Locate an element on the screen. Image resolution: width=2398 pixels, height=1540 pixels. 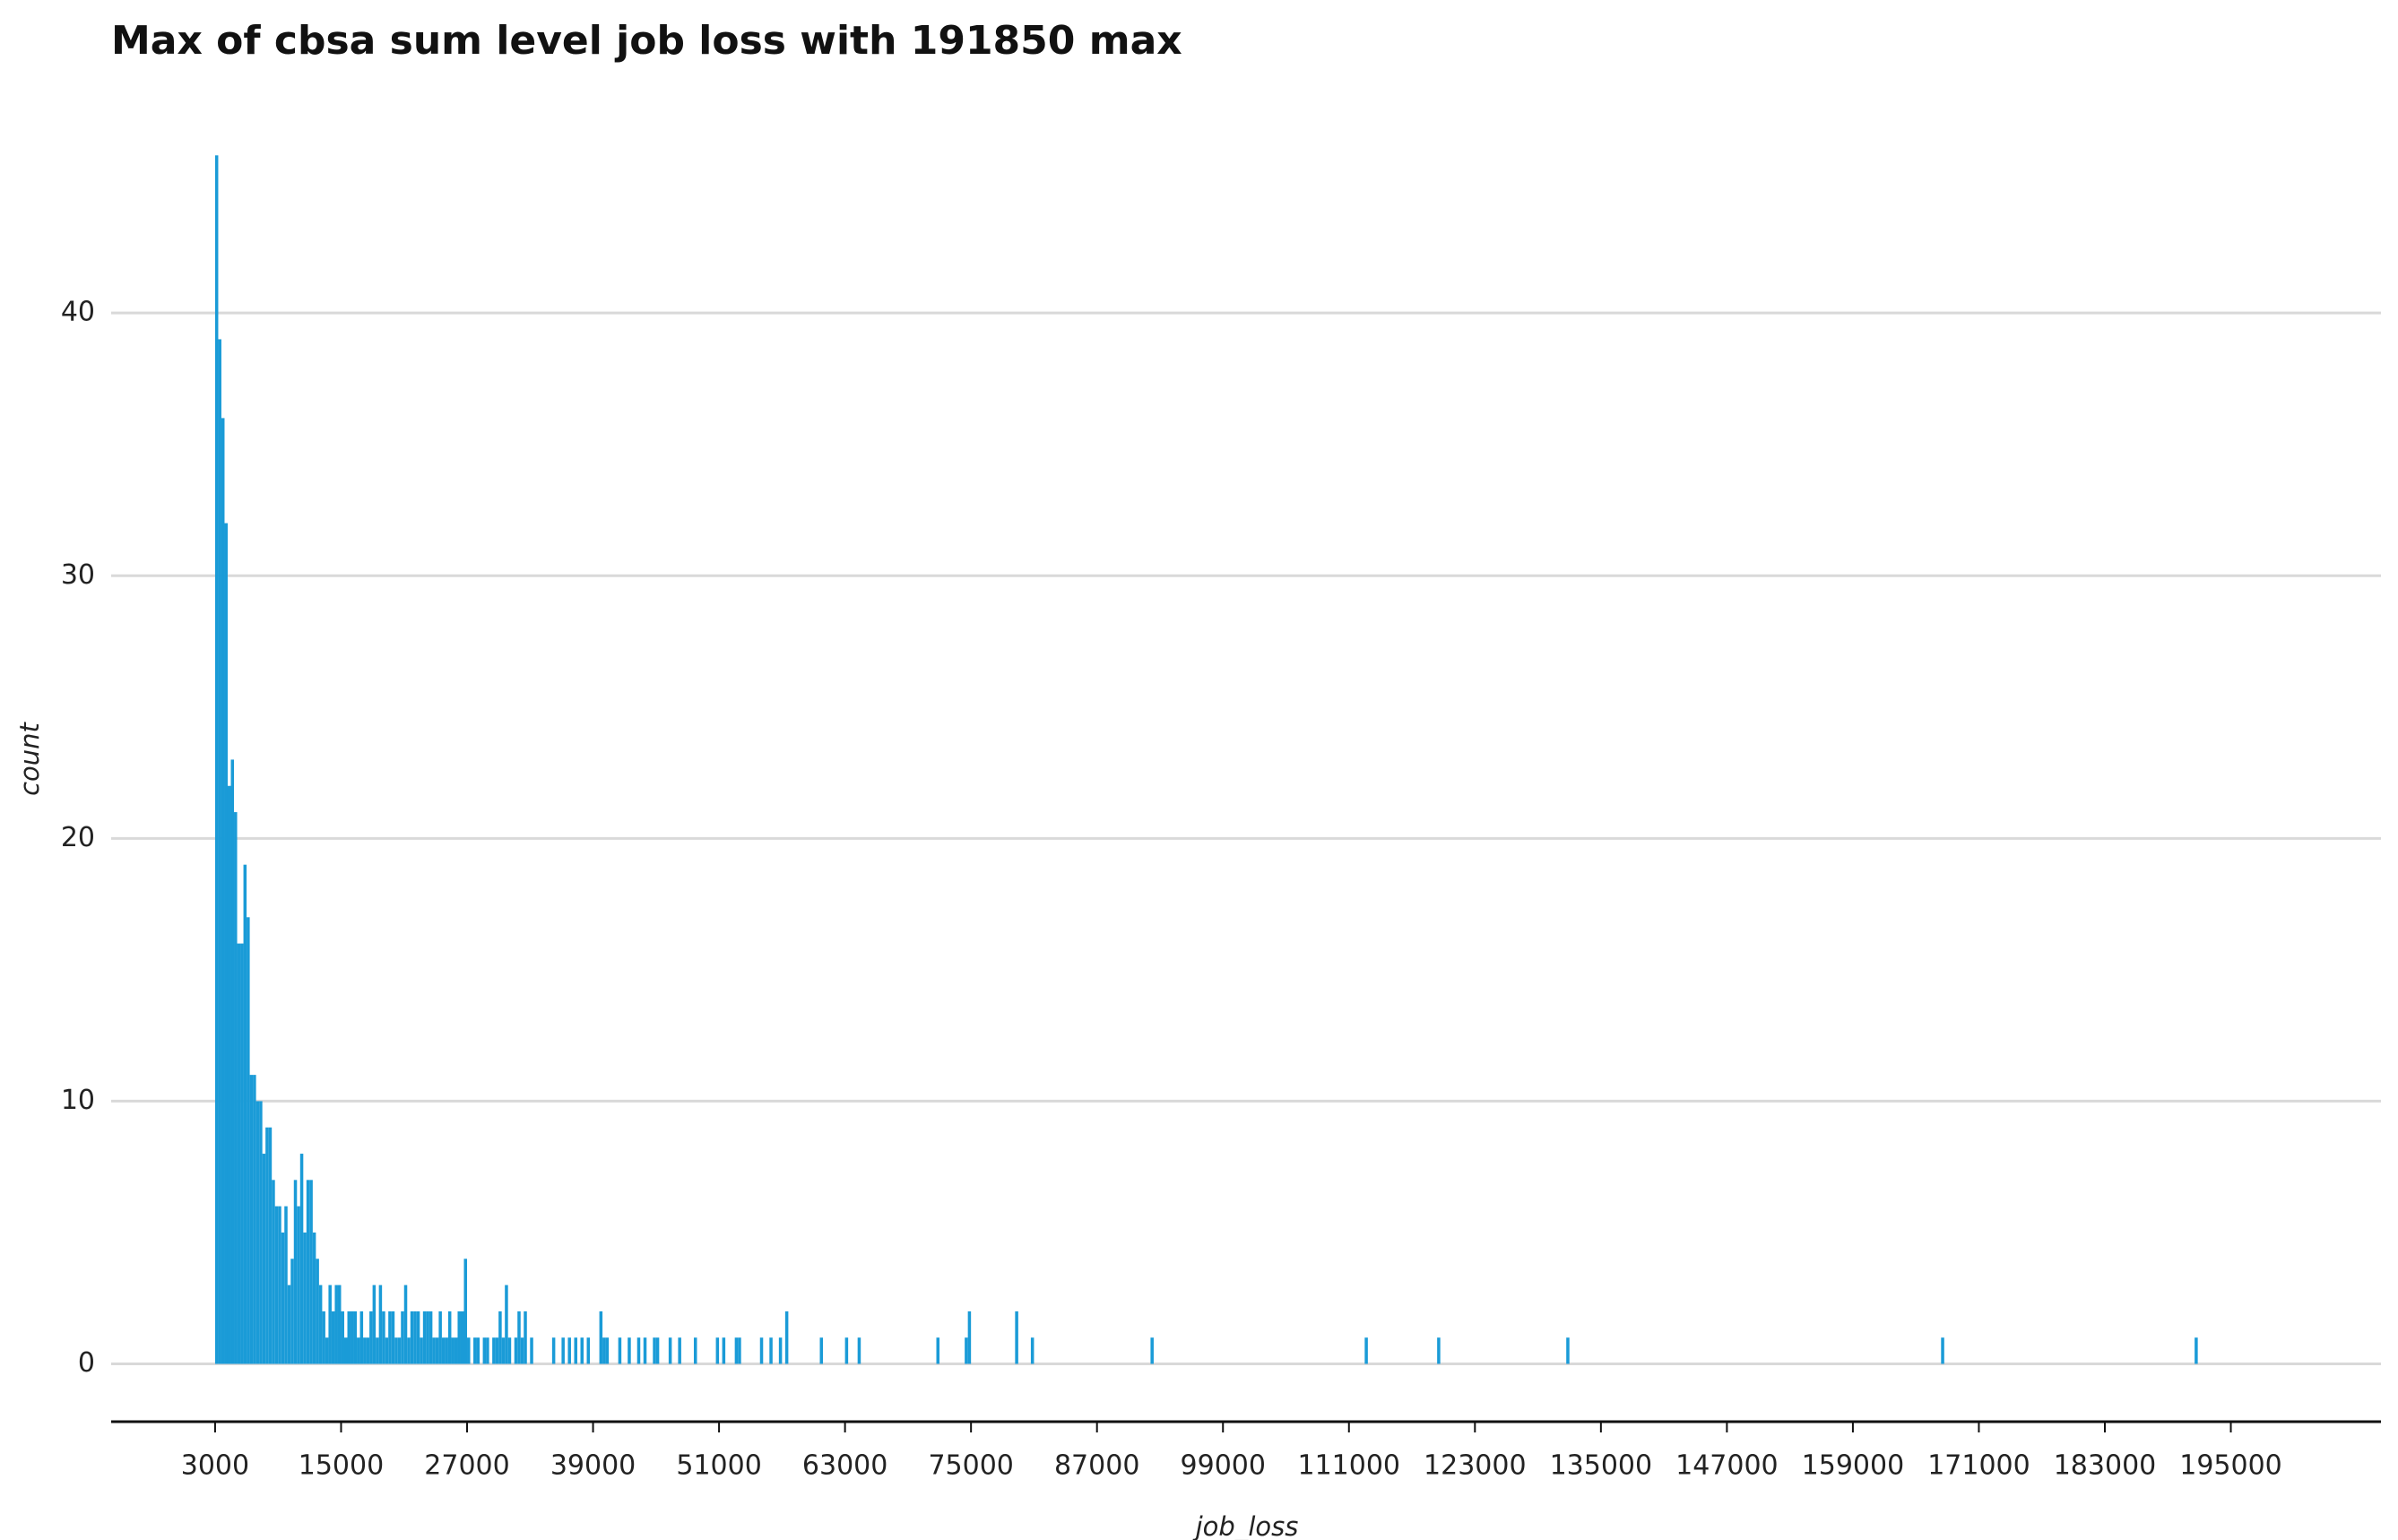
x-tick-label: 51000 is located at coordinates (718, 1466).